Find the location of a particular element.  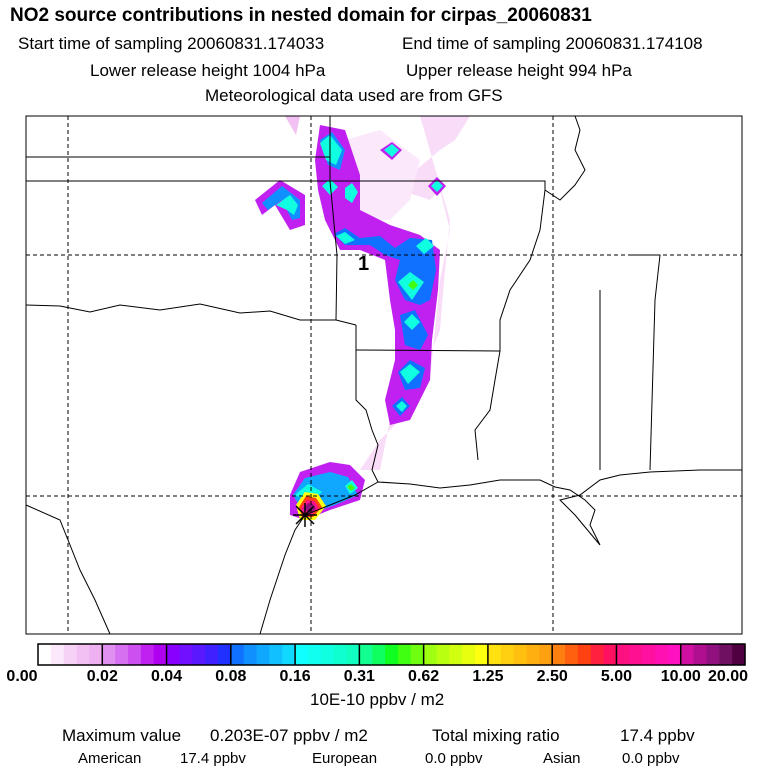

coastline is located at coordinates (500, 552).